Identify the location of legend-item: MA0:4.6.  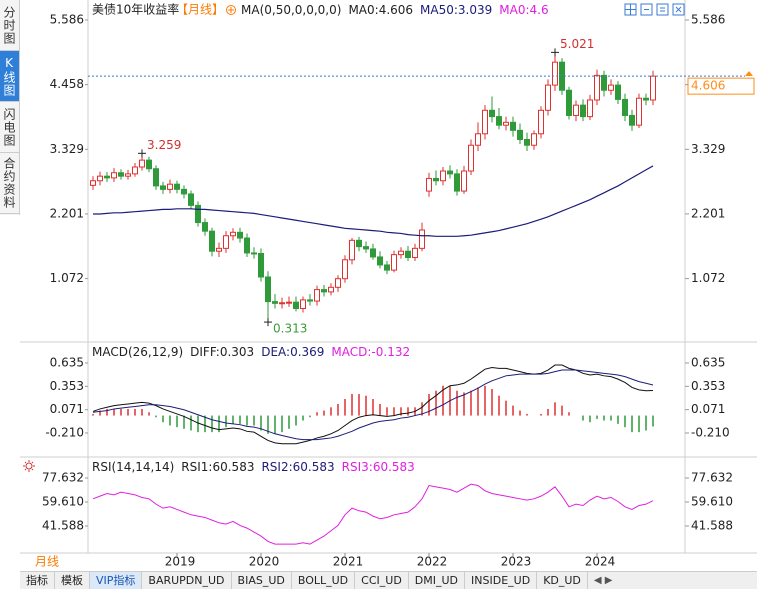
(523, 10).